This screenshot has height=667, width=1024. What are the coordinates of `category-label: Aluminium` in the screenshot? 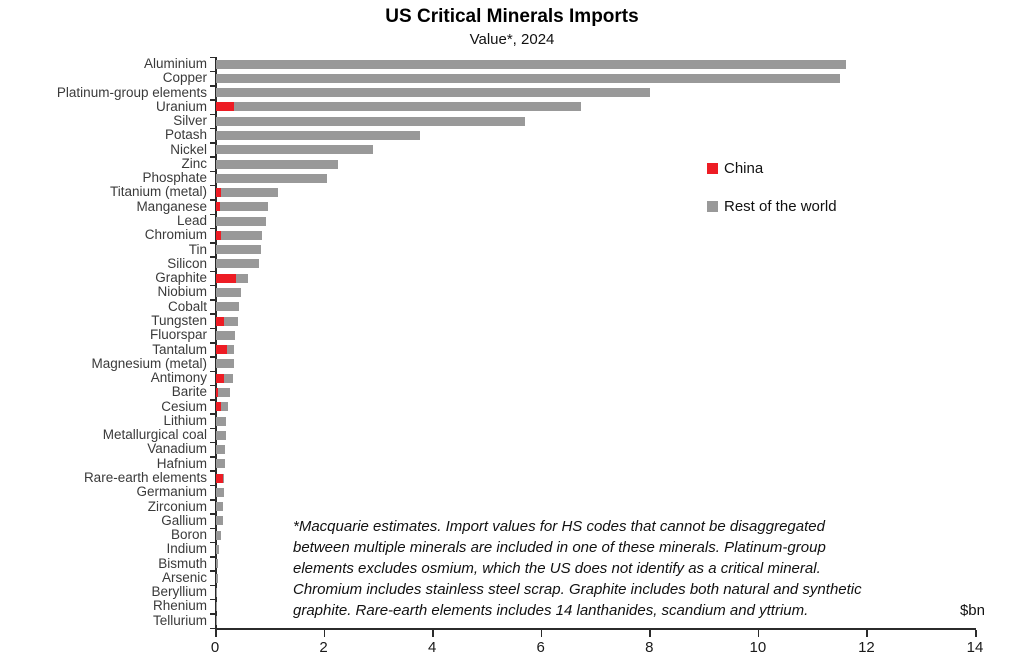 It's located at (175, 63).